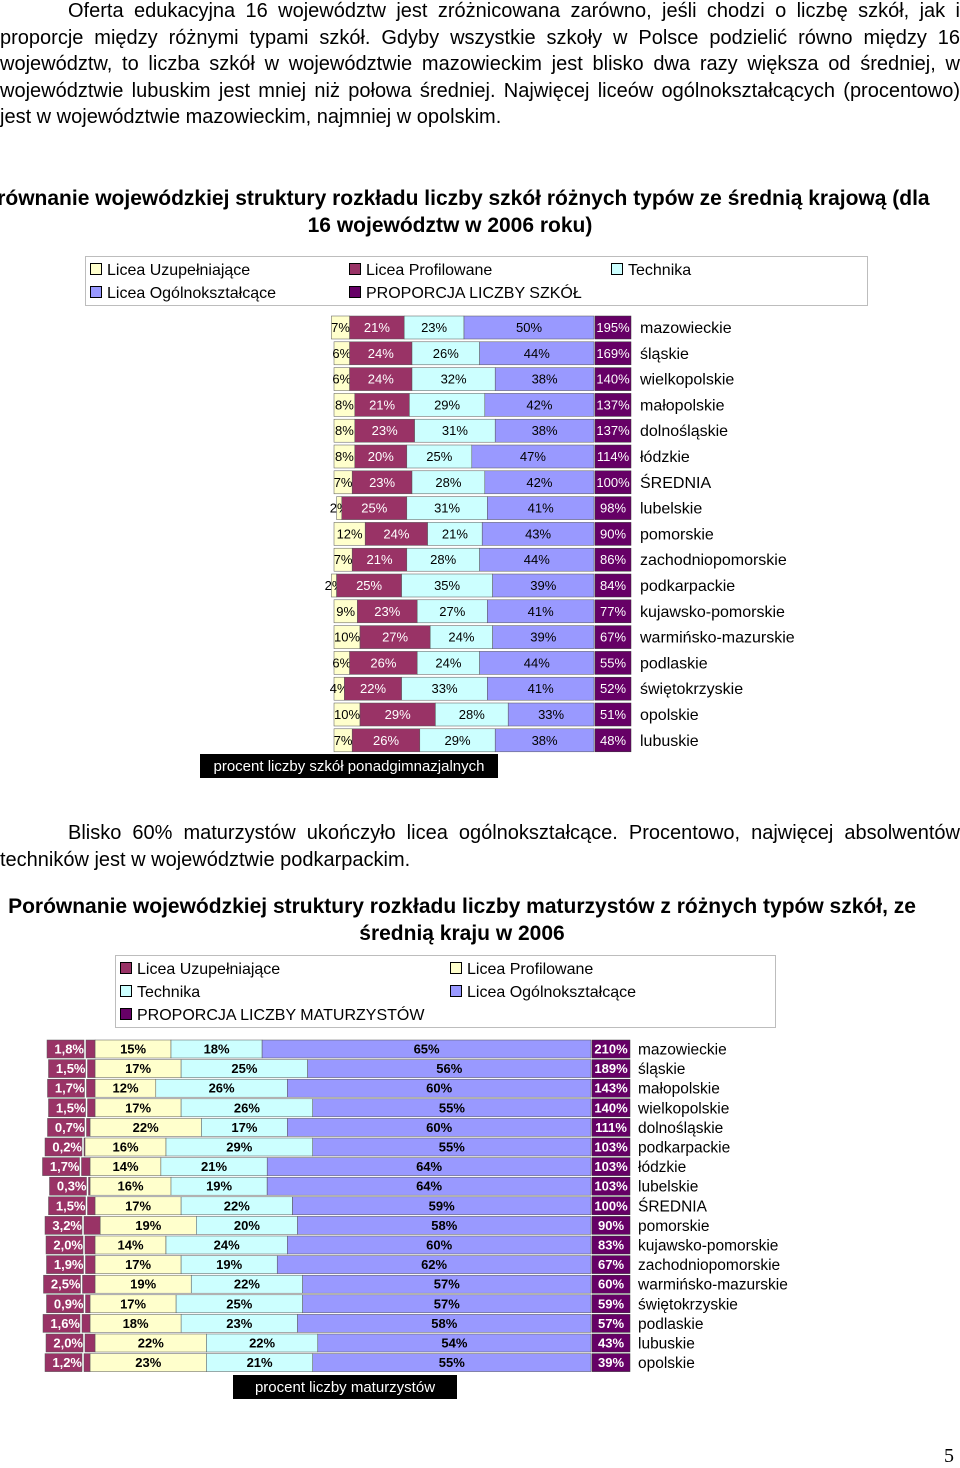  I want to click on proportion-label: 43%, so click(611, 1343).